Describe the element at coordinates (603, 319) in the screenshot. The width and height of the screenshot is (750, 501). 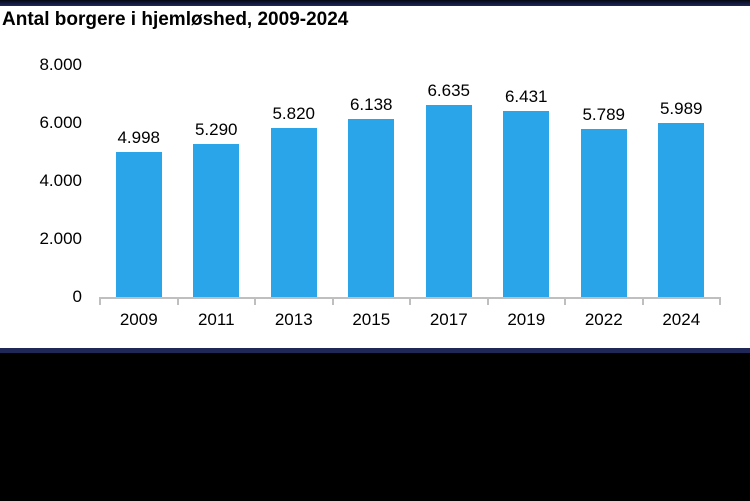
I see `x-axis-label: 2022` at that location.